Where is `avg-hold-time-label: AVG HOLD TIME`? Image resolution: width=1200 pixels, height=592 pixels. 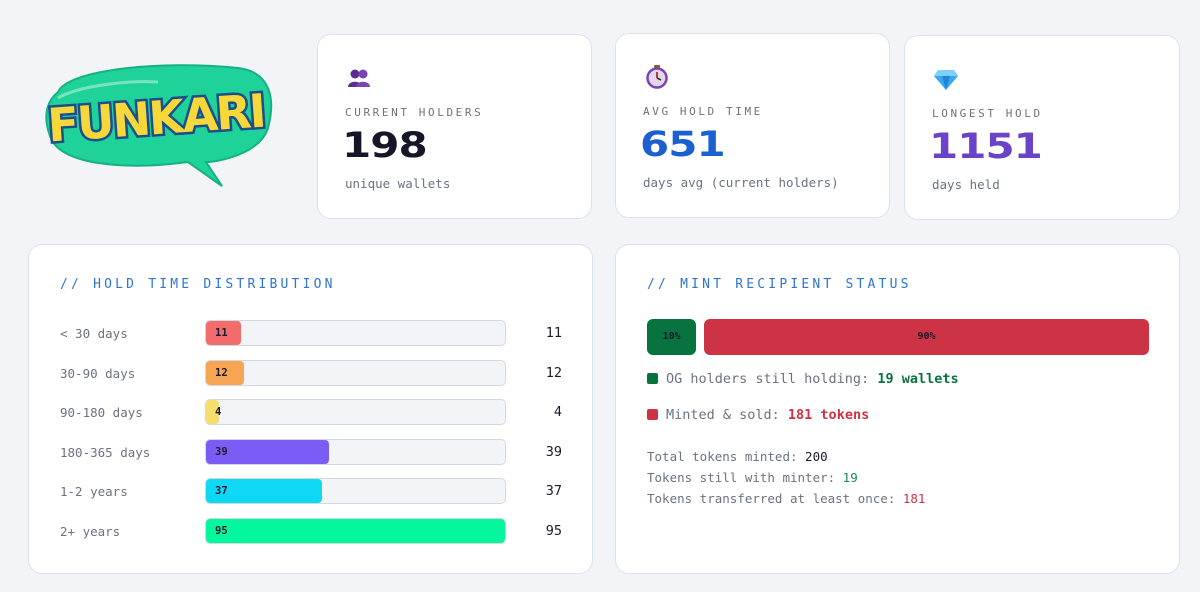
avg-hold-time-label: AVG HOLD TIME is located at coordinates (703, 111).